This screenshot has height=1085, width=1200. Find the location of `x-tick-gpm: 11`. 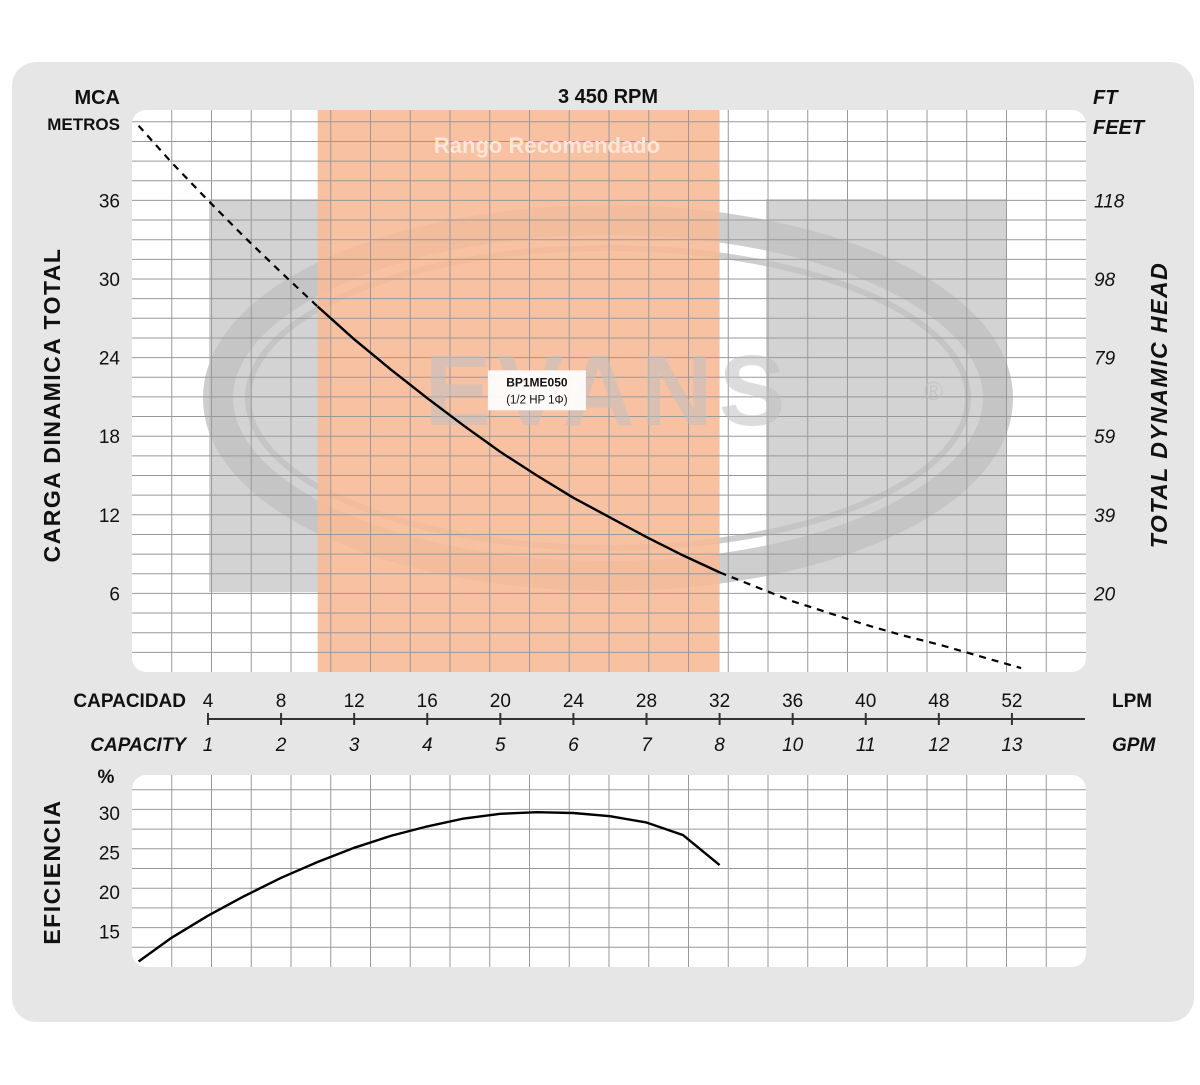

x-tick-gpm: 11 is located at coordinates (866, 745).